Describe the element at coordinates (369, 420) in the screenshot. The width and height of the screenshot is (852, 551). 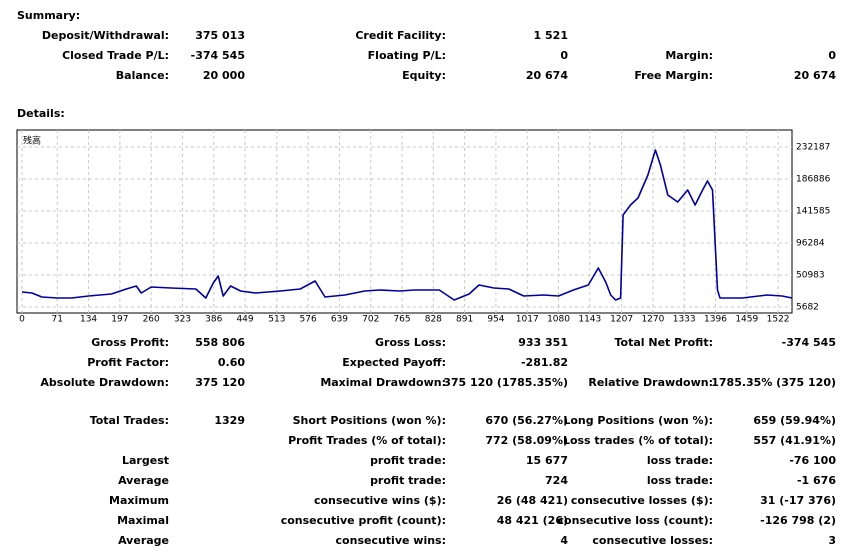
I see `field-label: Short Positions (won %):` at that location.